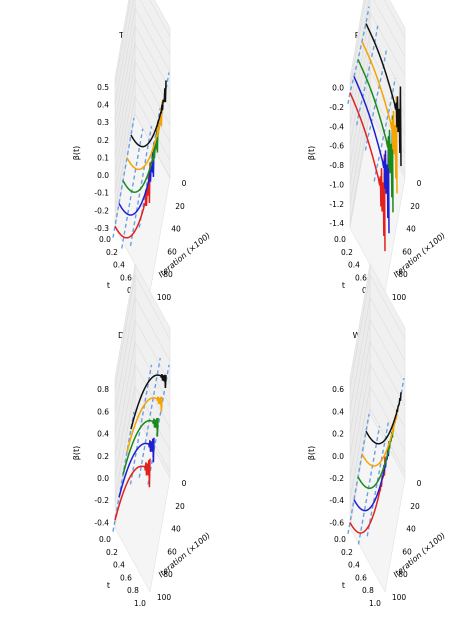  I want to click on z-tick-label: 0.5, so click(103, 87).